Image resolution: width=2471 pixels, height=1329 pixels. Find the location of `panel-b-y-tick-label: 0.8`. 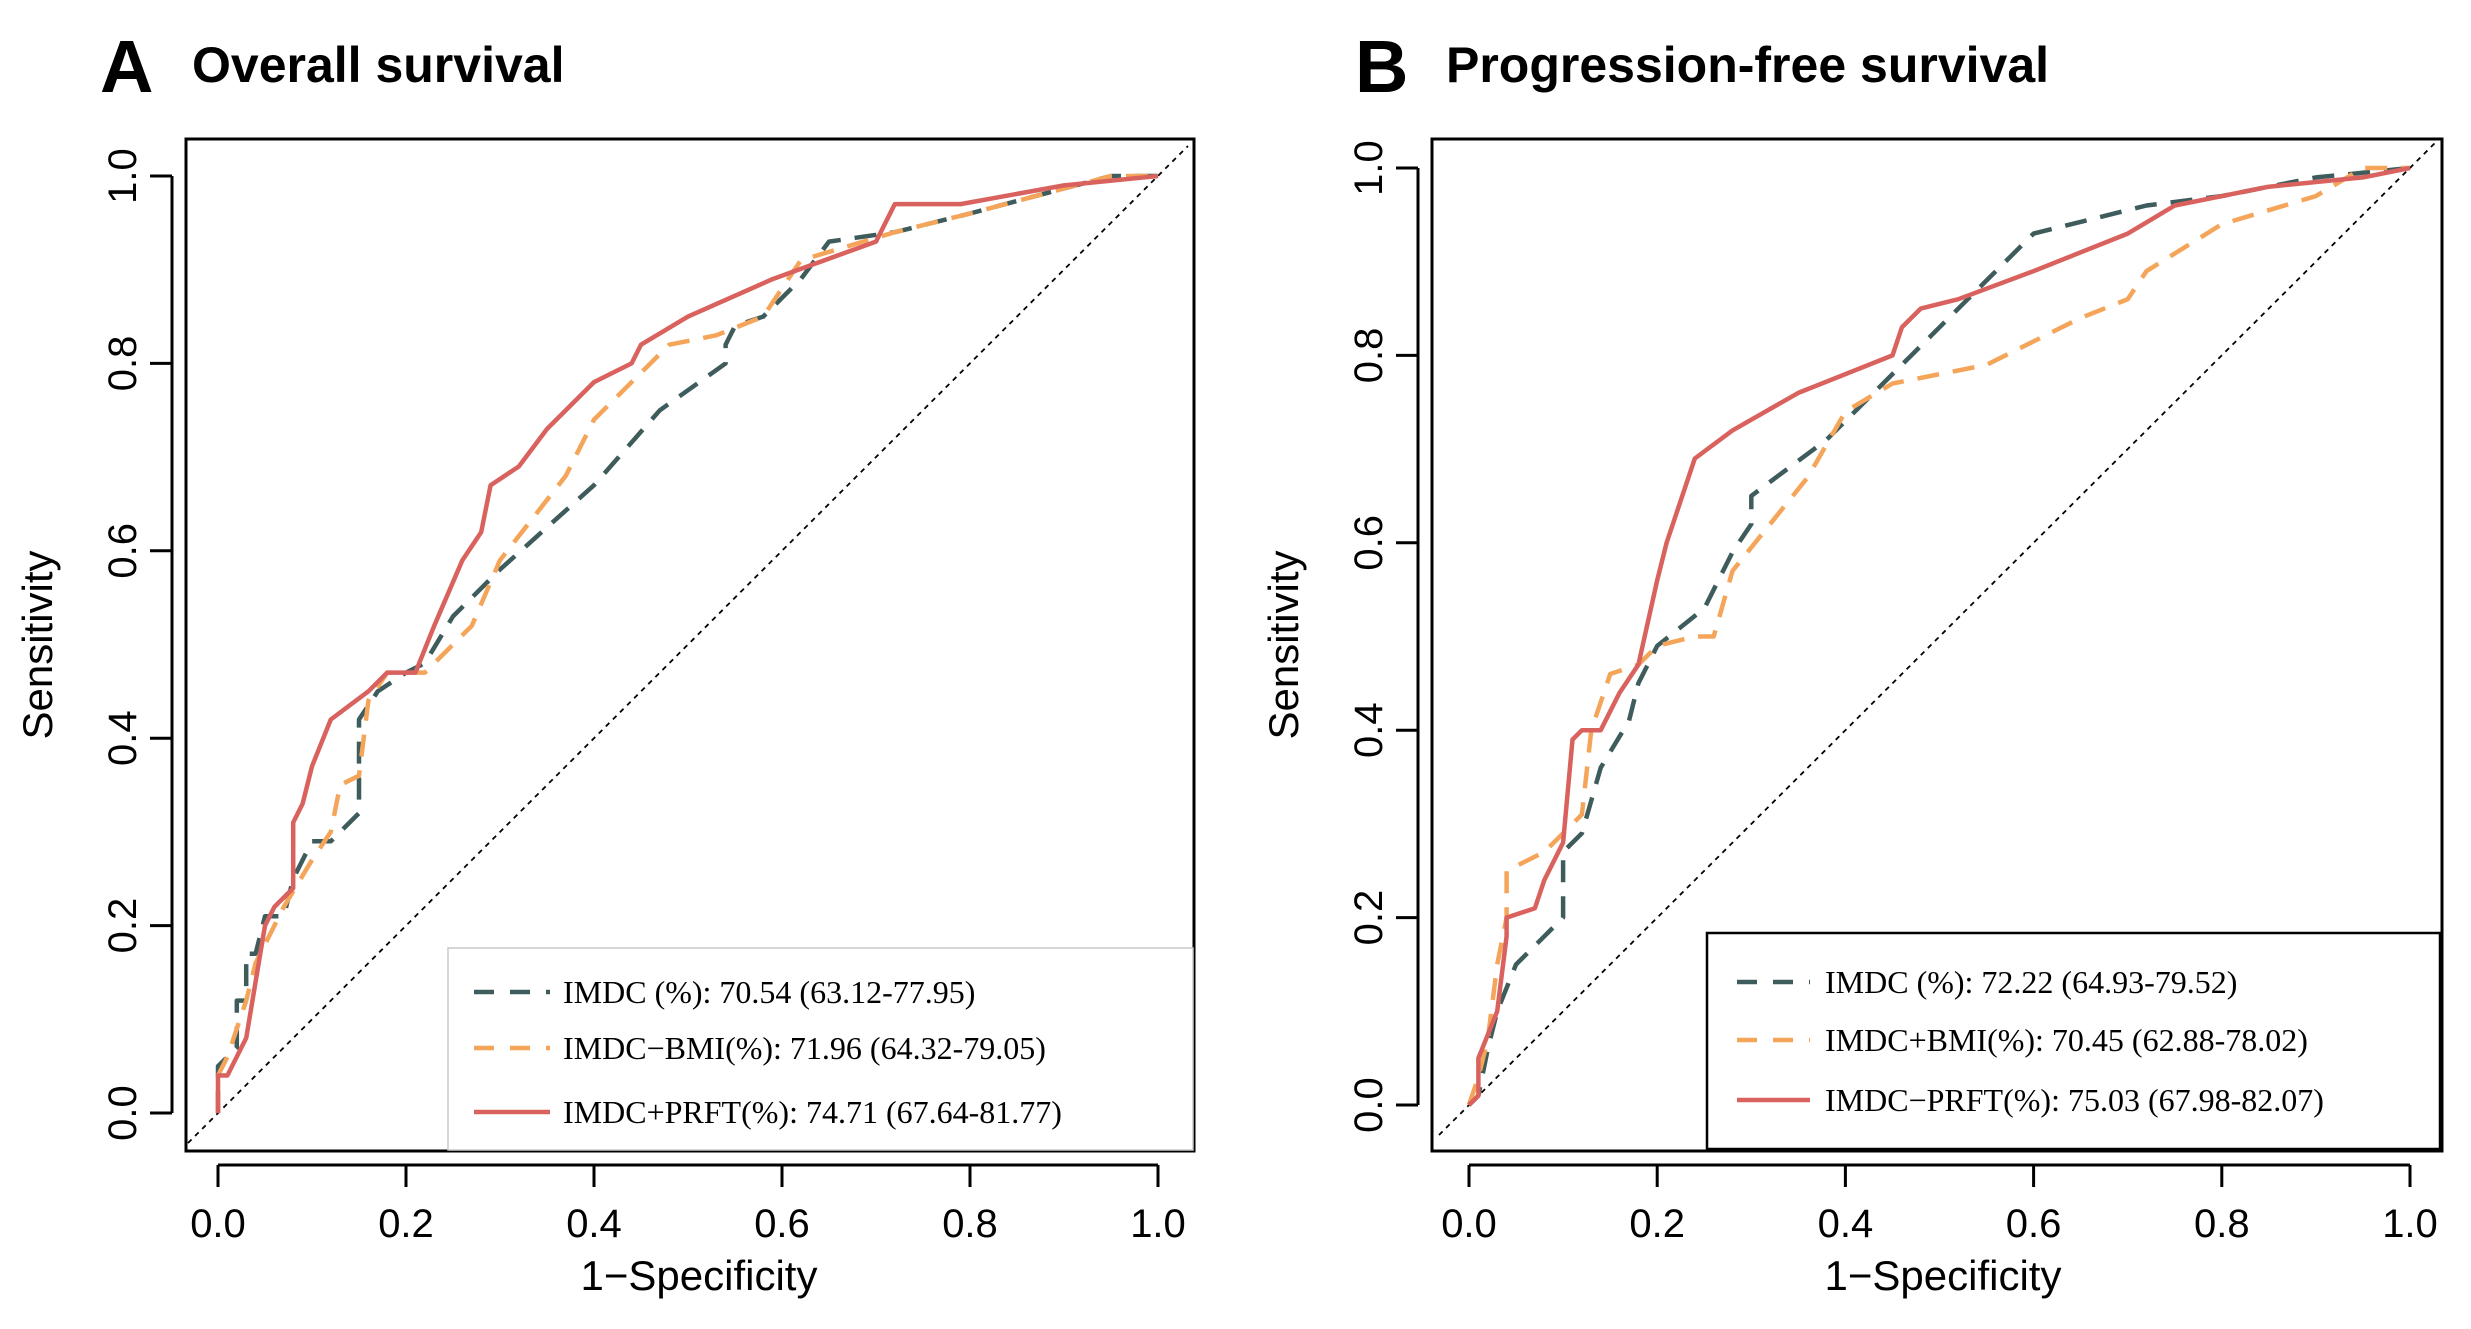

panel-b-y-tick-label: 0.8 is located at coordinates (1369, 356).